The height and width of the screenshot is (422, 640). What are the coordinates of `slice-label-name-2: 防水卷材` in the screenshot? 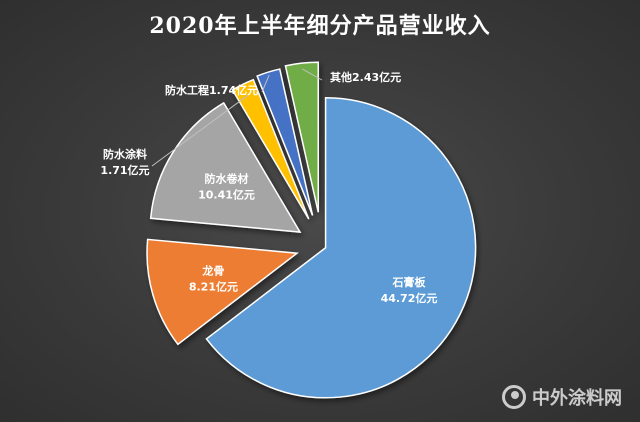 It's located at (227, 179).